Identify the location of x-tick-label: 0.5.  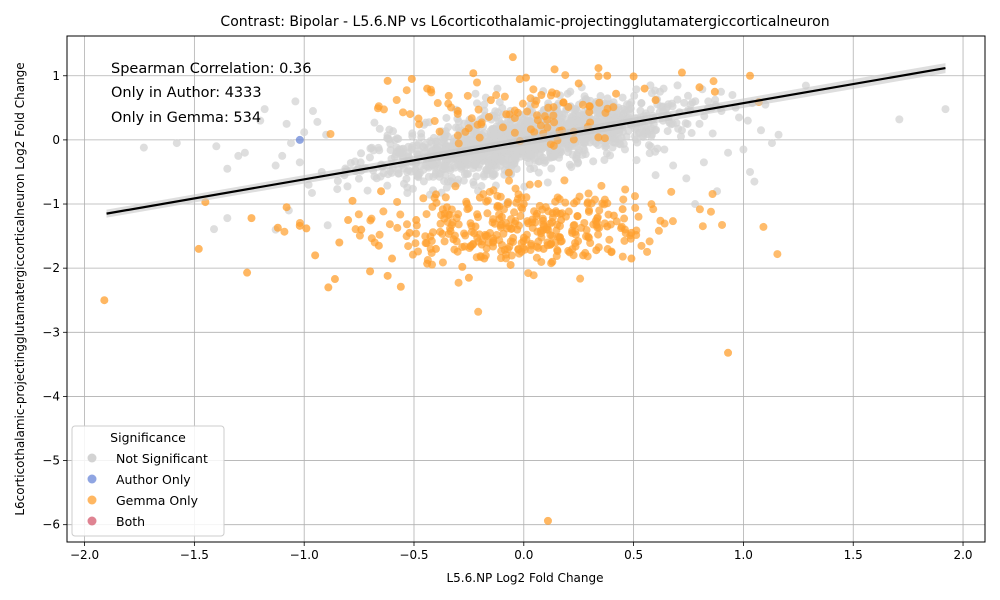
(633, 555).